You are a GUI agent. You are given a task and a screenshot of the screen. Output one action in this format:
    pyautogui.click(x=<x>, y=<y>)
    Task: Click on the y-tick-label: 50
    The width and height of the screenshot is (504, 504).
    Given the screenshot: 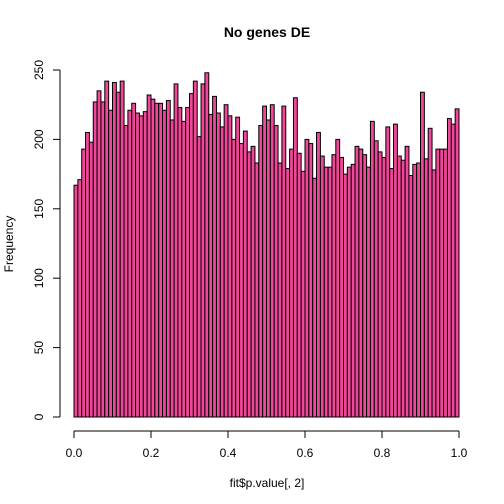 What is the action you would take?
    pyautogui.click(x=39, y=348)
    